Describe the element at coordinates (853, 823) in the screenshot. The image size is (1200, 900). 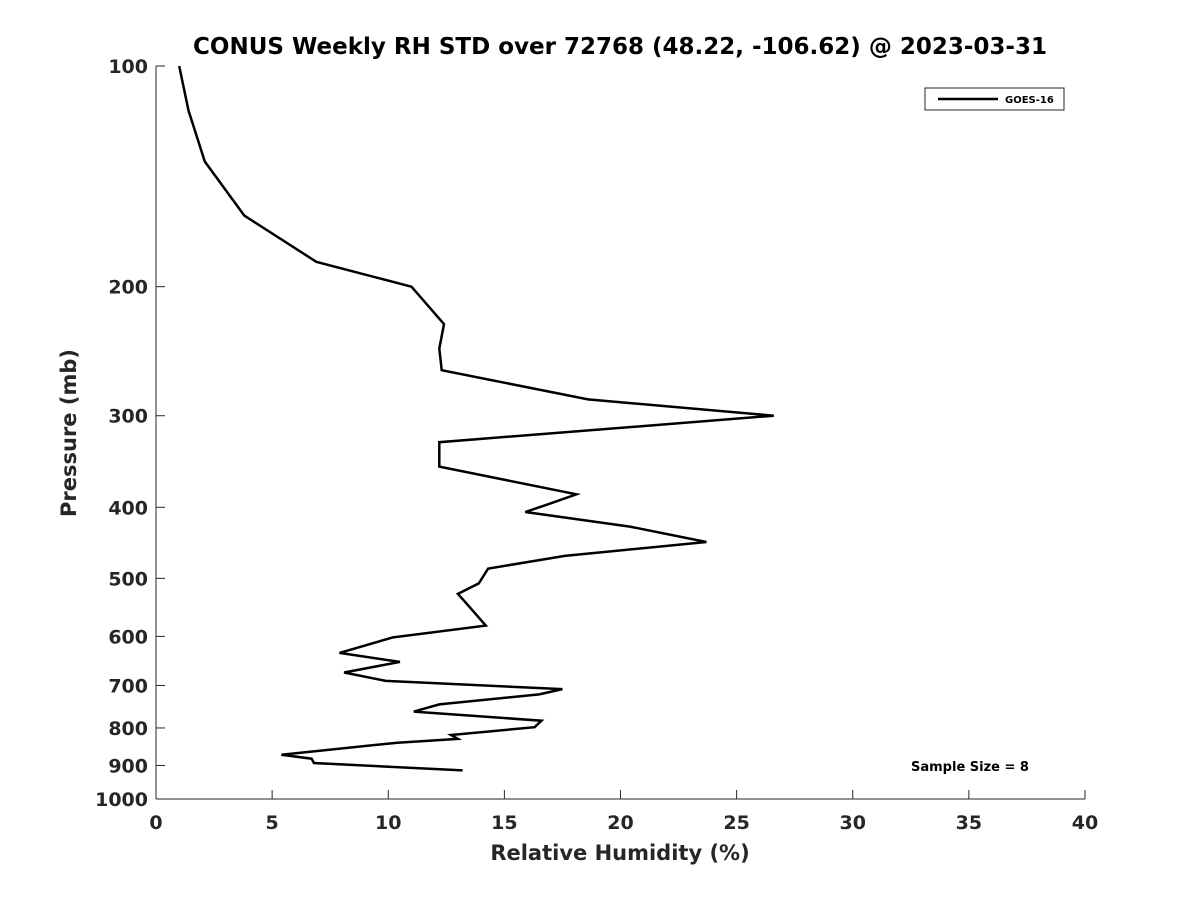
I see `x-tick-label: 30` at that location.